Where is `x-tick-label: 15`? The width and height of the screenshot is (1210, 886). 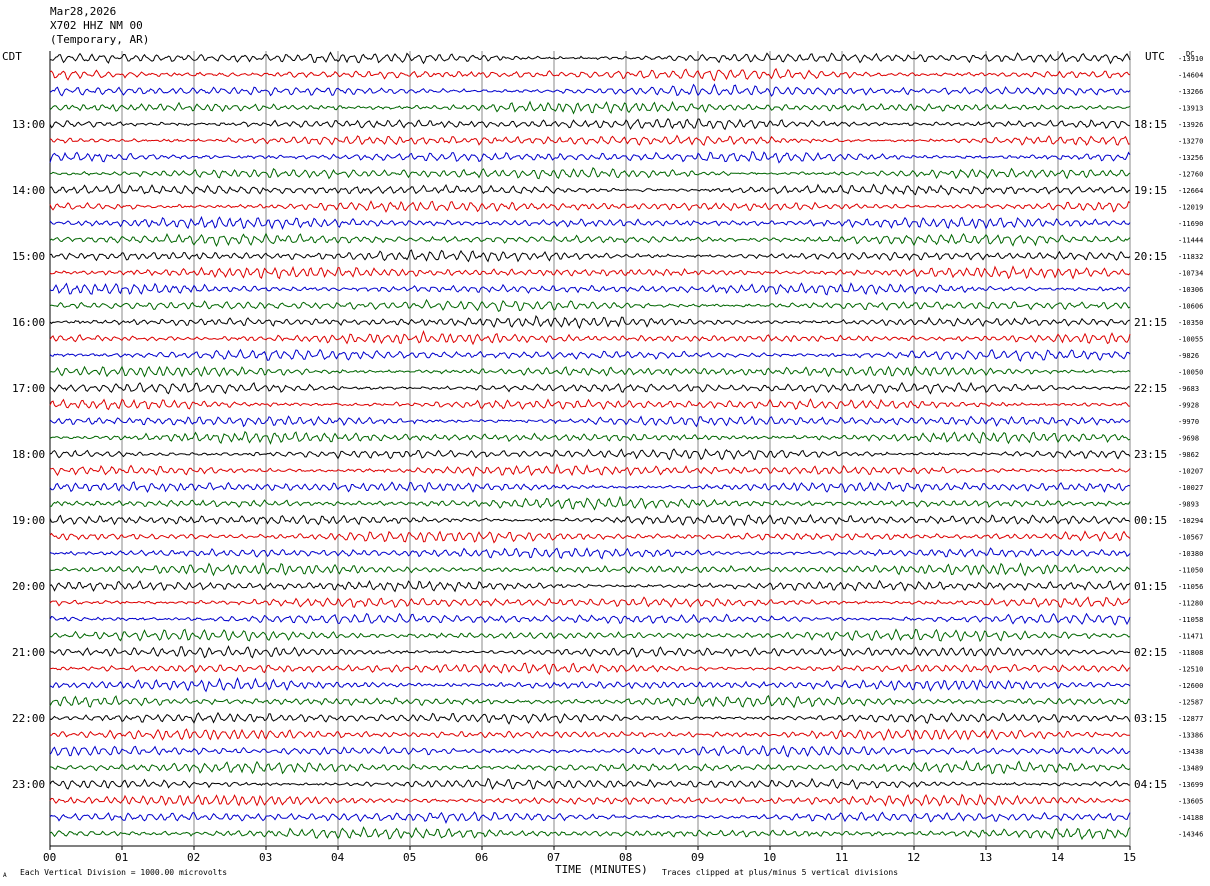
x-tick-label: 15 is located at coordinates (1129, 857).